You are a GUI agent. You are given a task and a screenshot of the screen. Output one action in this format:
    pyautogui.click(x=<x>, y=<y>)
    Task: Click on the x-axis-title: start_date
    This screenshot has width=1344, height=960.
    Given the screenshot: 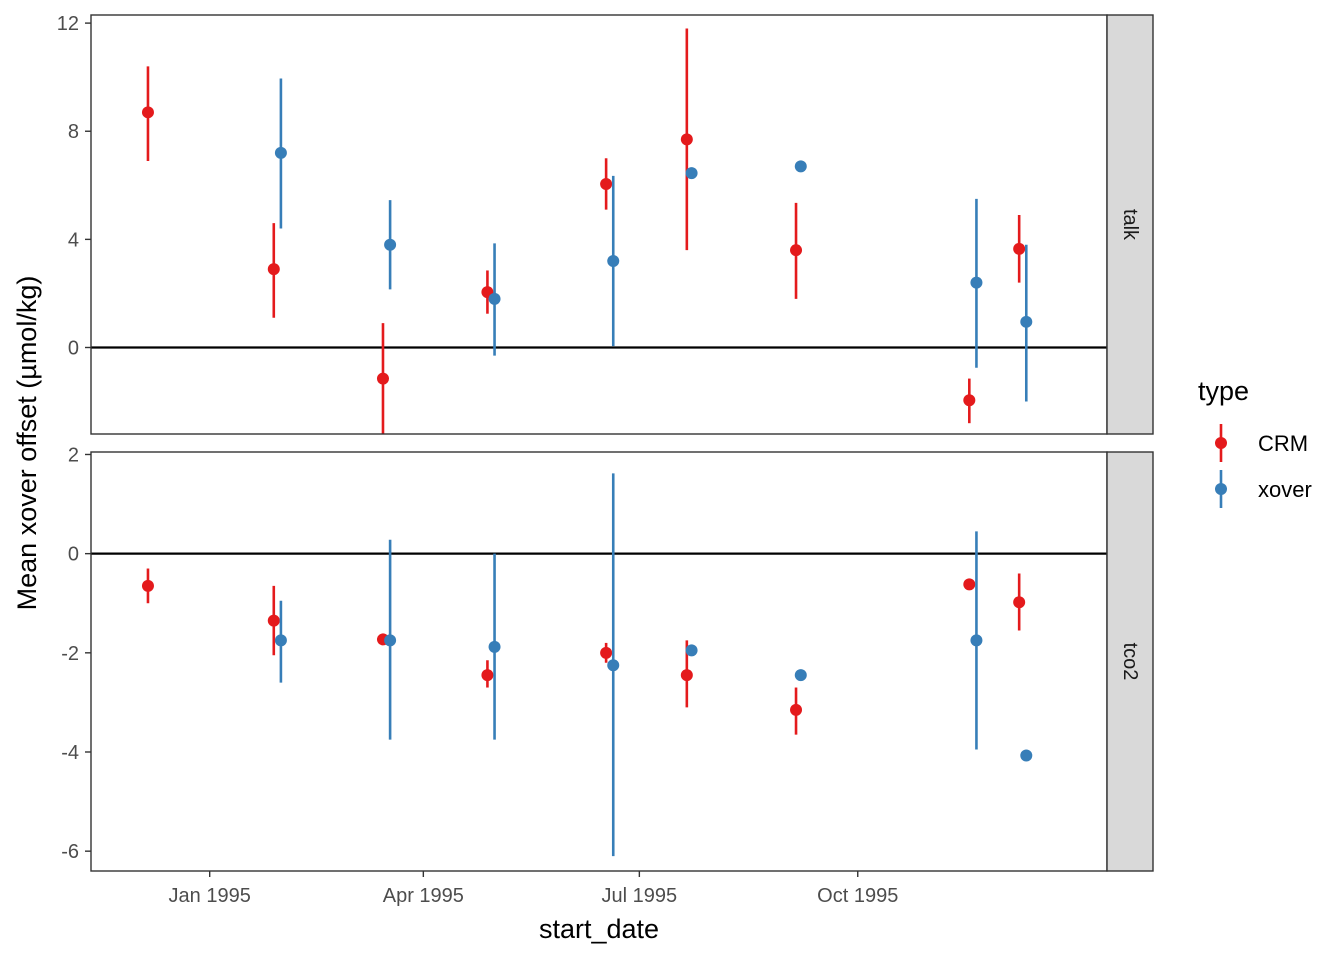 What is the action you would take?
    pyautogui.click(x=599, y=929)
    